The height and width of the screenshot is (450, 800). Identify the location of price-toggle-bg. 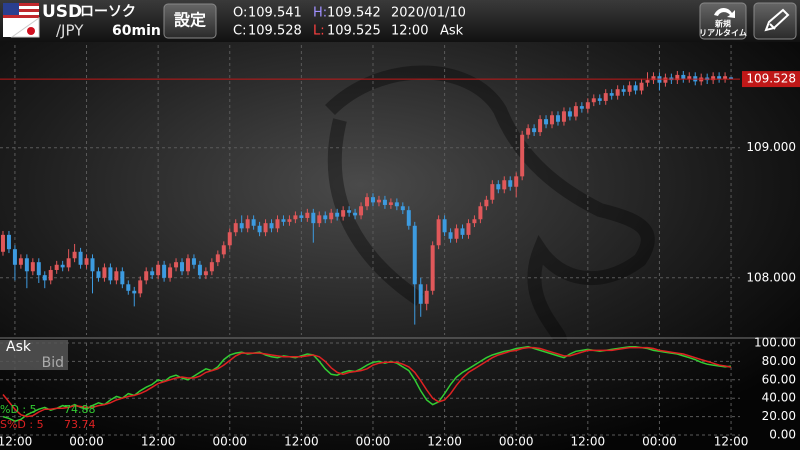
(34, 355).